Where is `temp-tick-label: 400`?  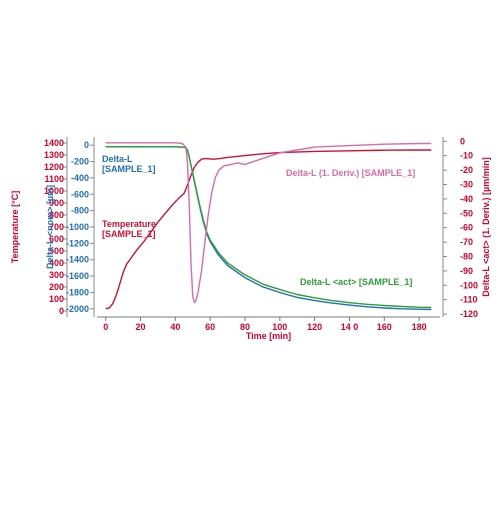
temp-tick-label: 400 is located at coordinates (56, 263).